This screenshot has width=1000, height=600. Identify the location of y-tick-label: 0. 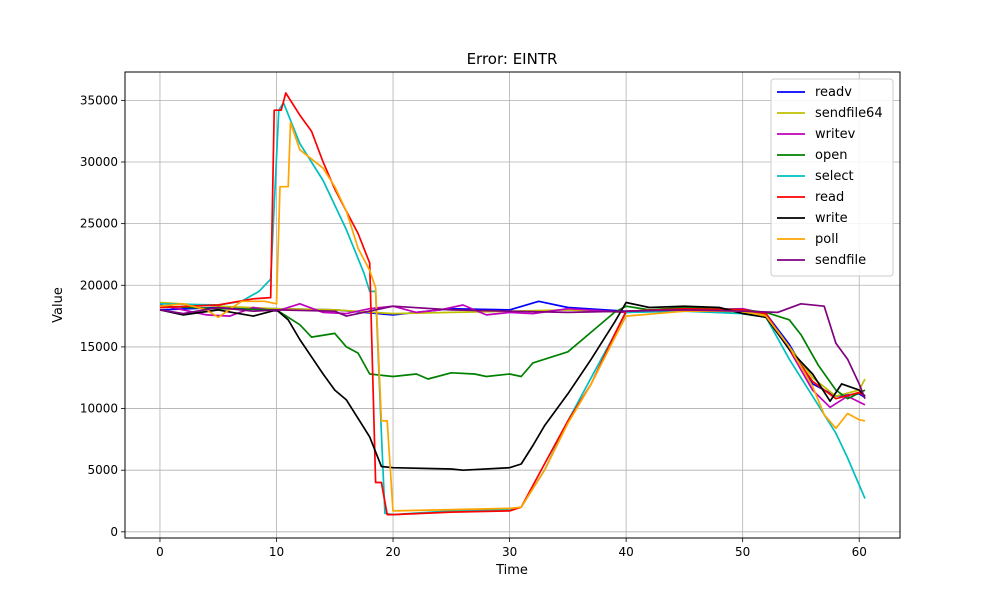
(114, 532).